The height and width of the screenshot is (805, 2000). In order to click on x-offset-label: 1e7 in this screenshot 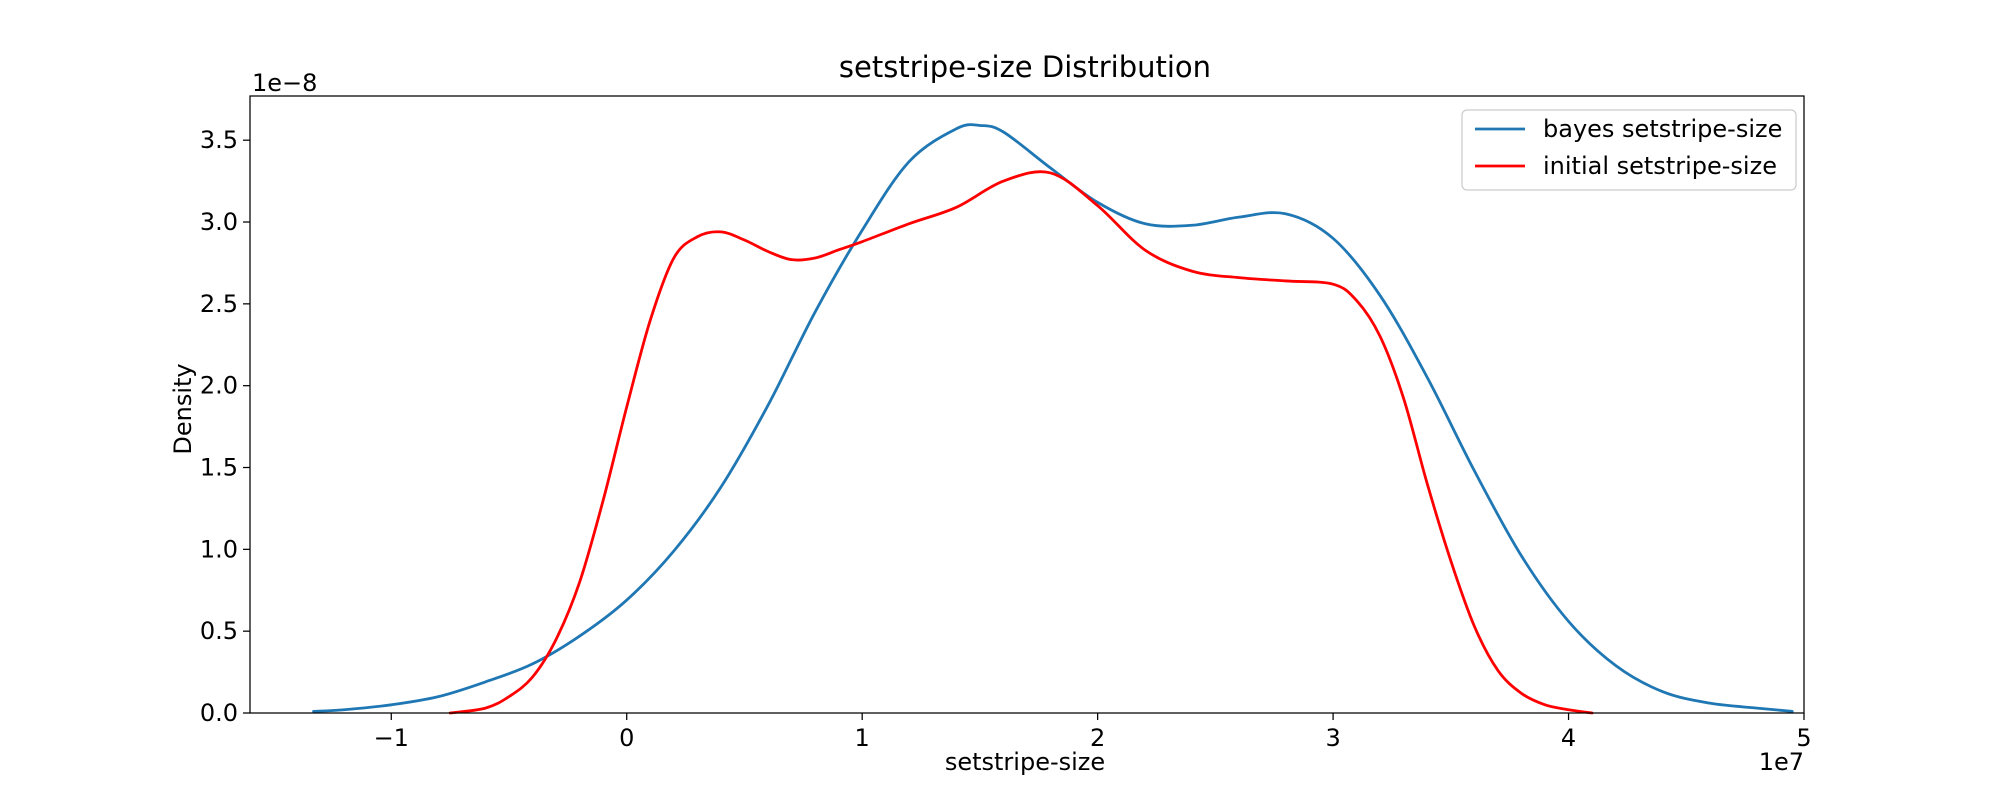, I will do `click(1781, 762)`.